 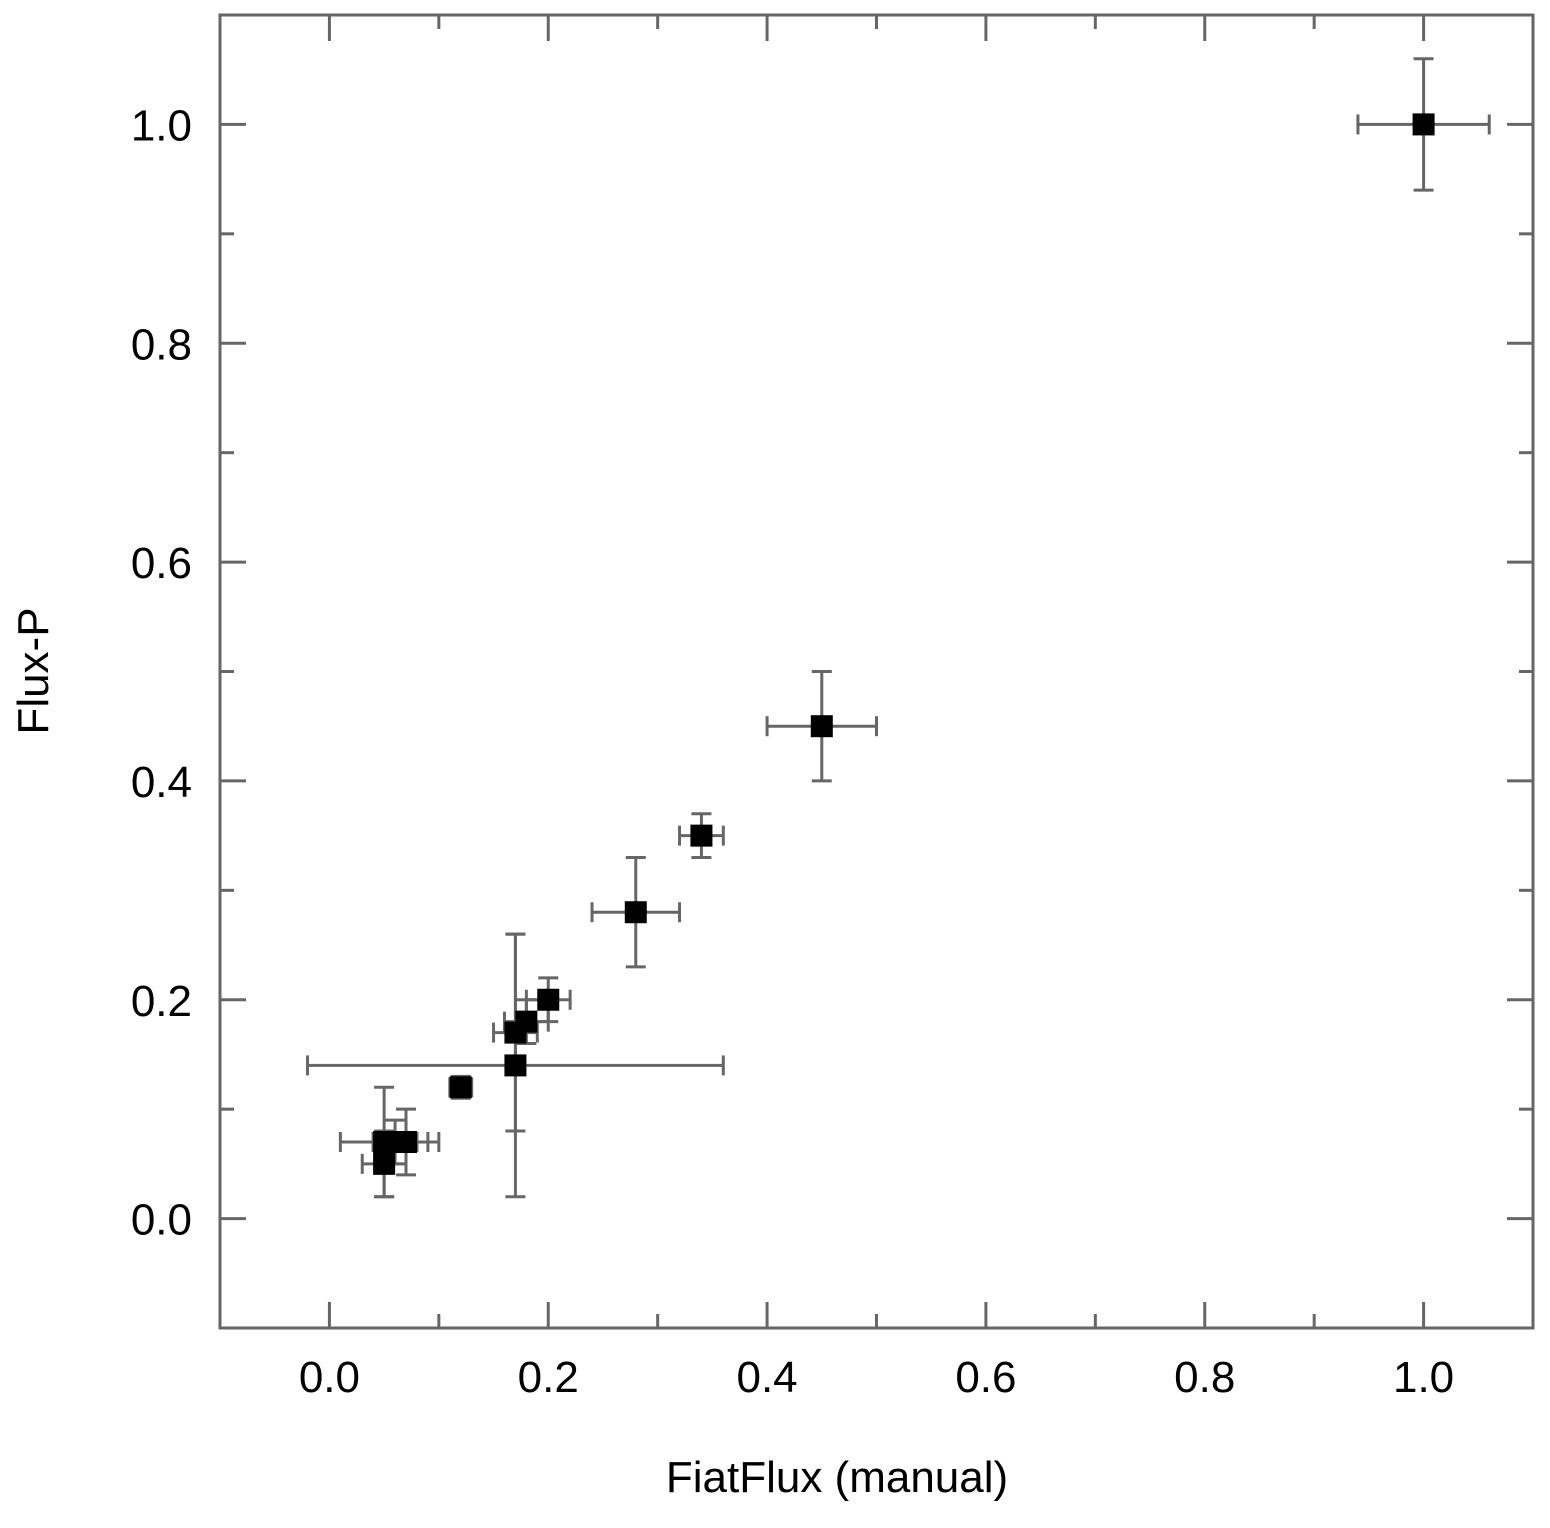 I want to click on x-axis-title: FiatFlux (manual), so click(x=837, y=1477).